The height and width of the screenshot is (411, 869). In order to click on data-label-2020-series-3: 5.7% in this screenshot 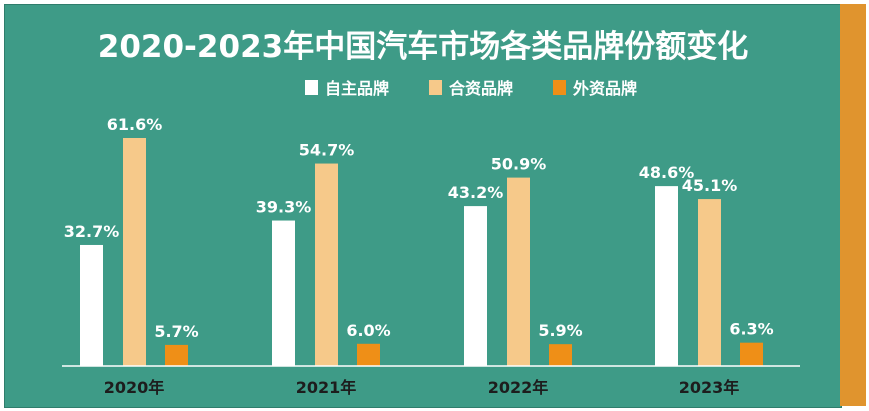, I will do `click(176, 331)`.